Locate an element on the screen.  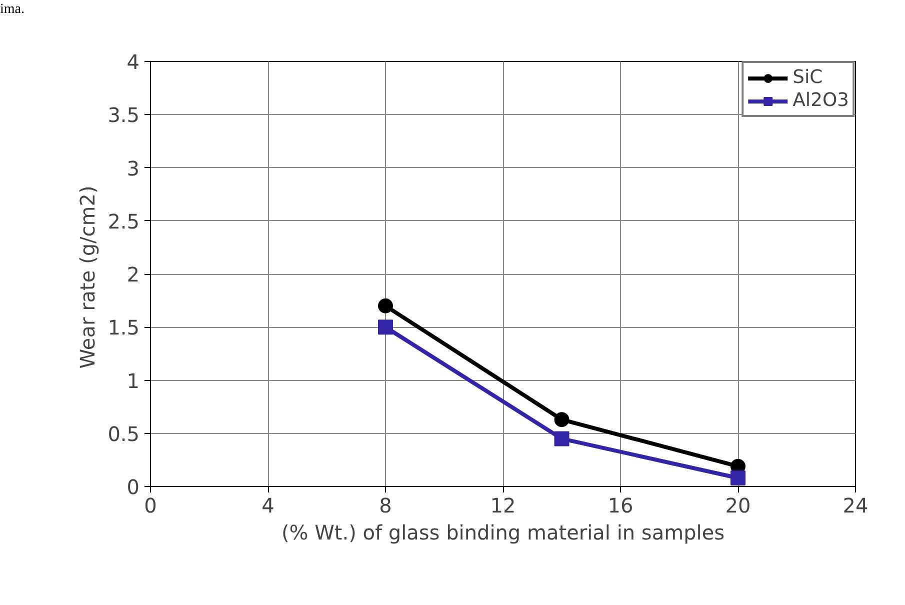
y-tick-label: 2.5 is located at coordinates (124, 221).